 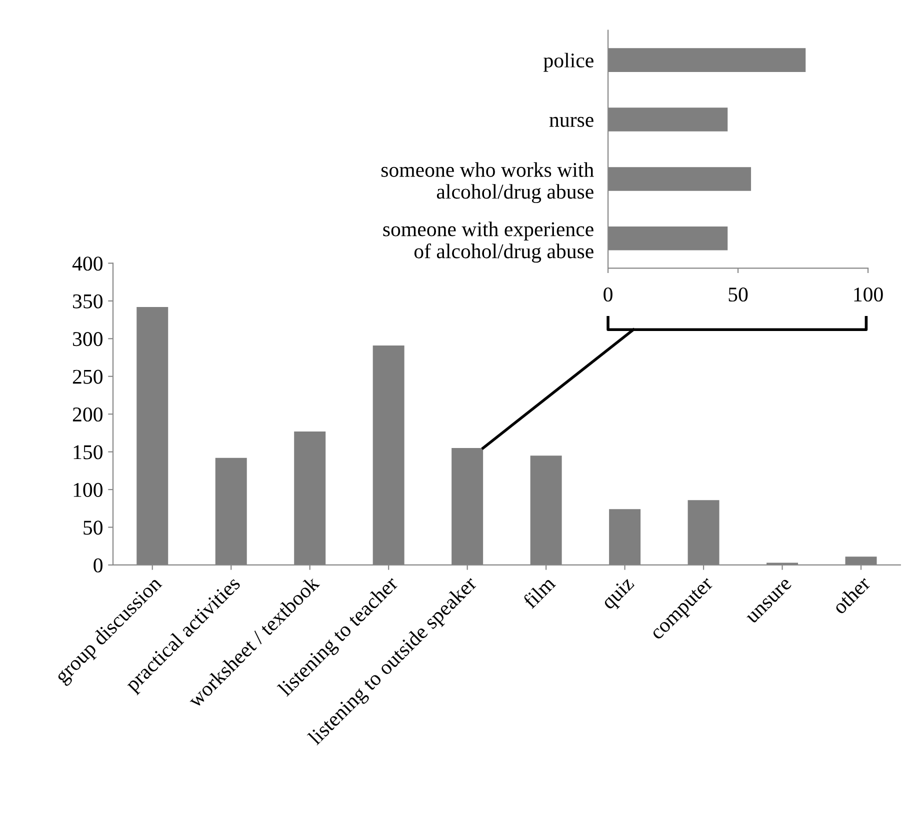 What do you see at coordinates (87, 301) in the screenshot?
I see `y-tick-label: 350` at bounding box center [87, 301].